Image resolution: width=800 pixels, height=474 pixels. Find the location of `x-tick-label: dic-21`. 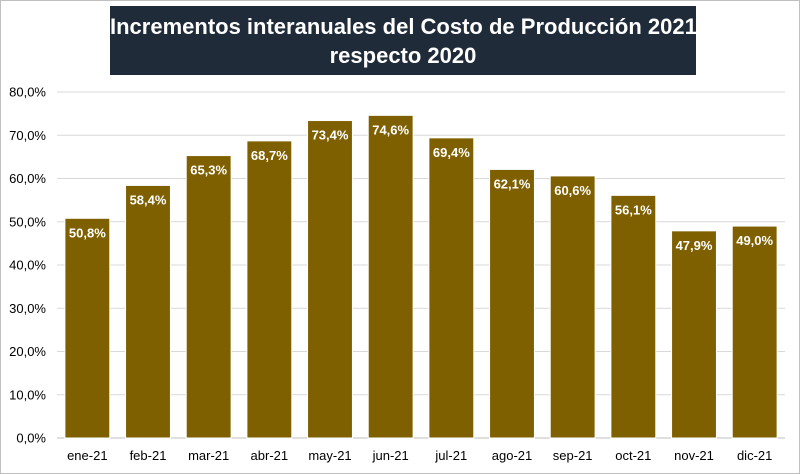

x-tick-label: dic-21 is located at coordinates (754, 455).